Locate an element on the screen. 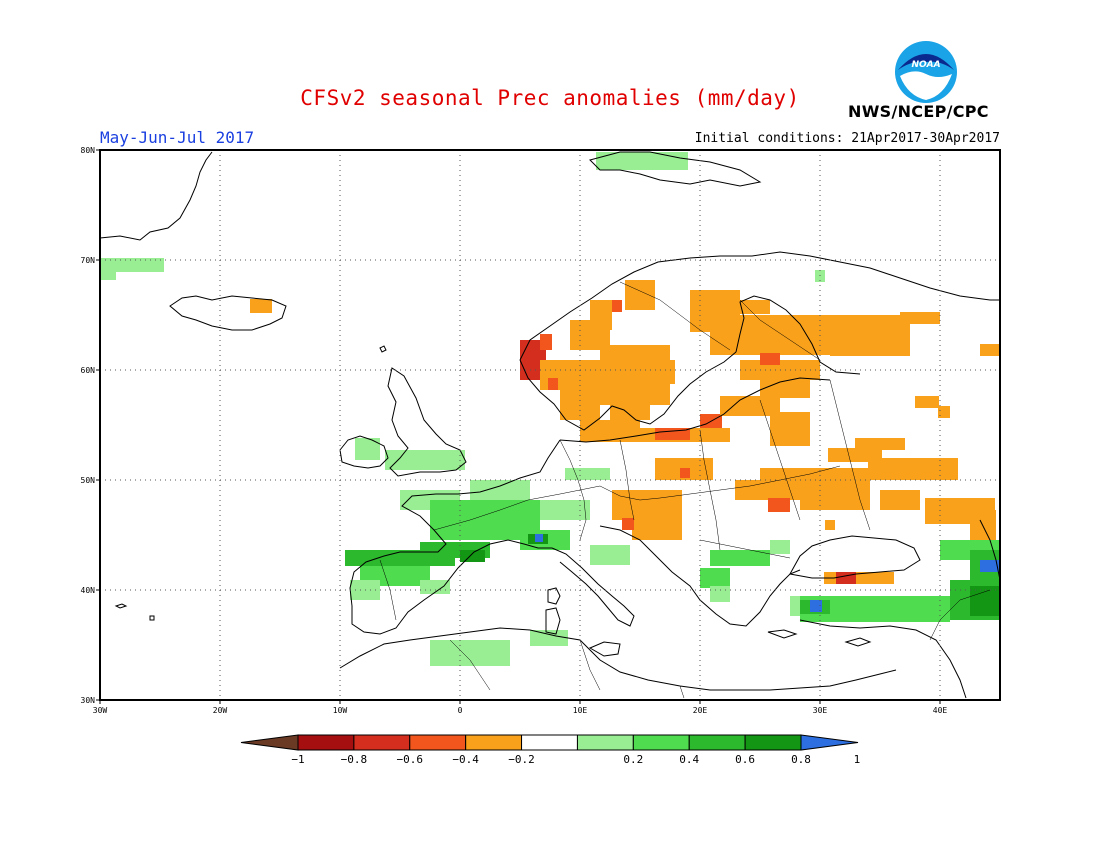 The width and height of the screenshot is (1100, 850). lat-tick-label: 80N is located at coordinates (88, 150).